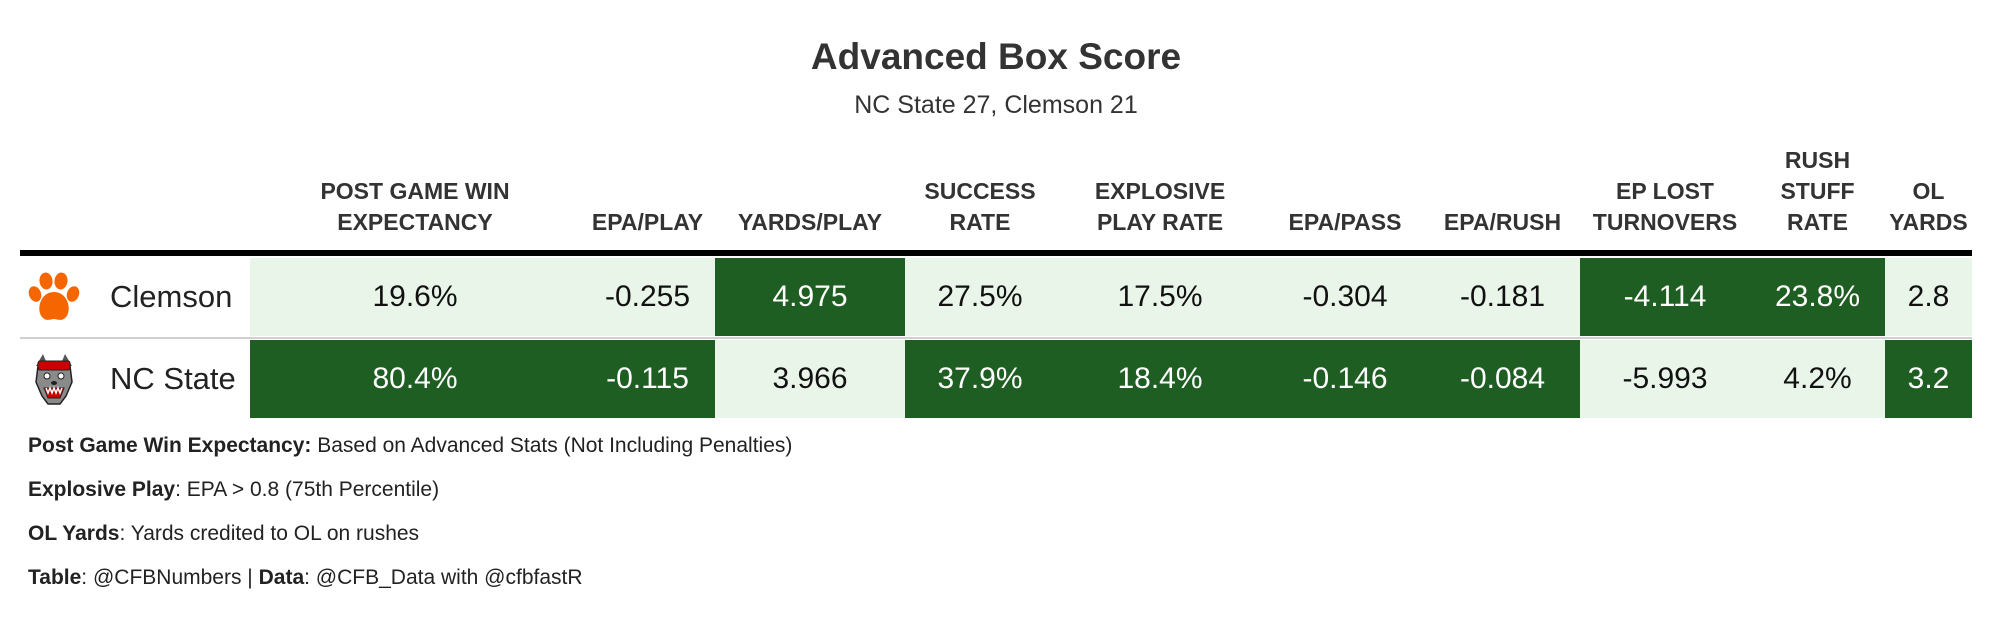  Describe the element at coordinates (1345, 379) in the screenshot. I see `table-cell: -0.146` at that location.